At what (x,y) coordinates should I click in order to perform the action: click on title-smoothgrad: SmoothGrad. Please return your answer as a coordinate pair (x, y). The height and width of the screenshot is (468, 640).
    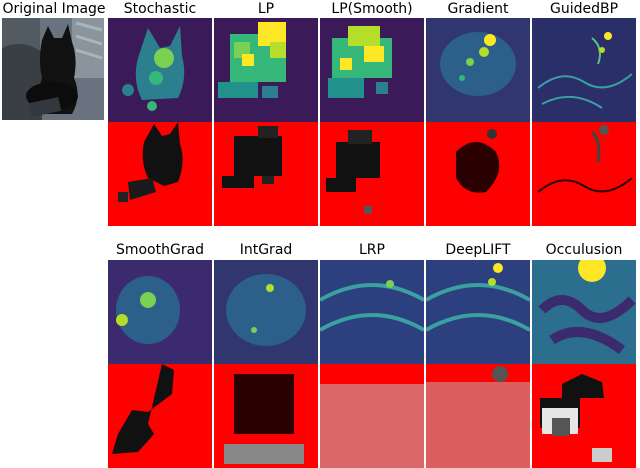
    Looking at the image, I should click on (160, 250).